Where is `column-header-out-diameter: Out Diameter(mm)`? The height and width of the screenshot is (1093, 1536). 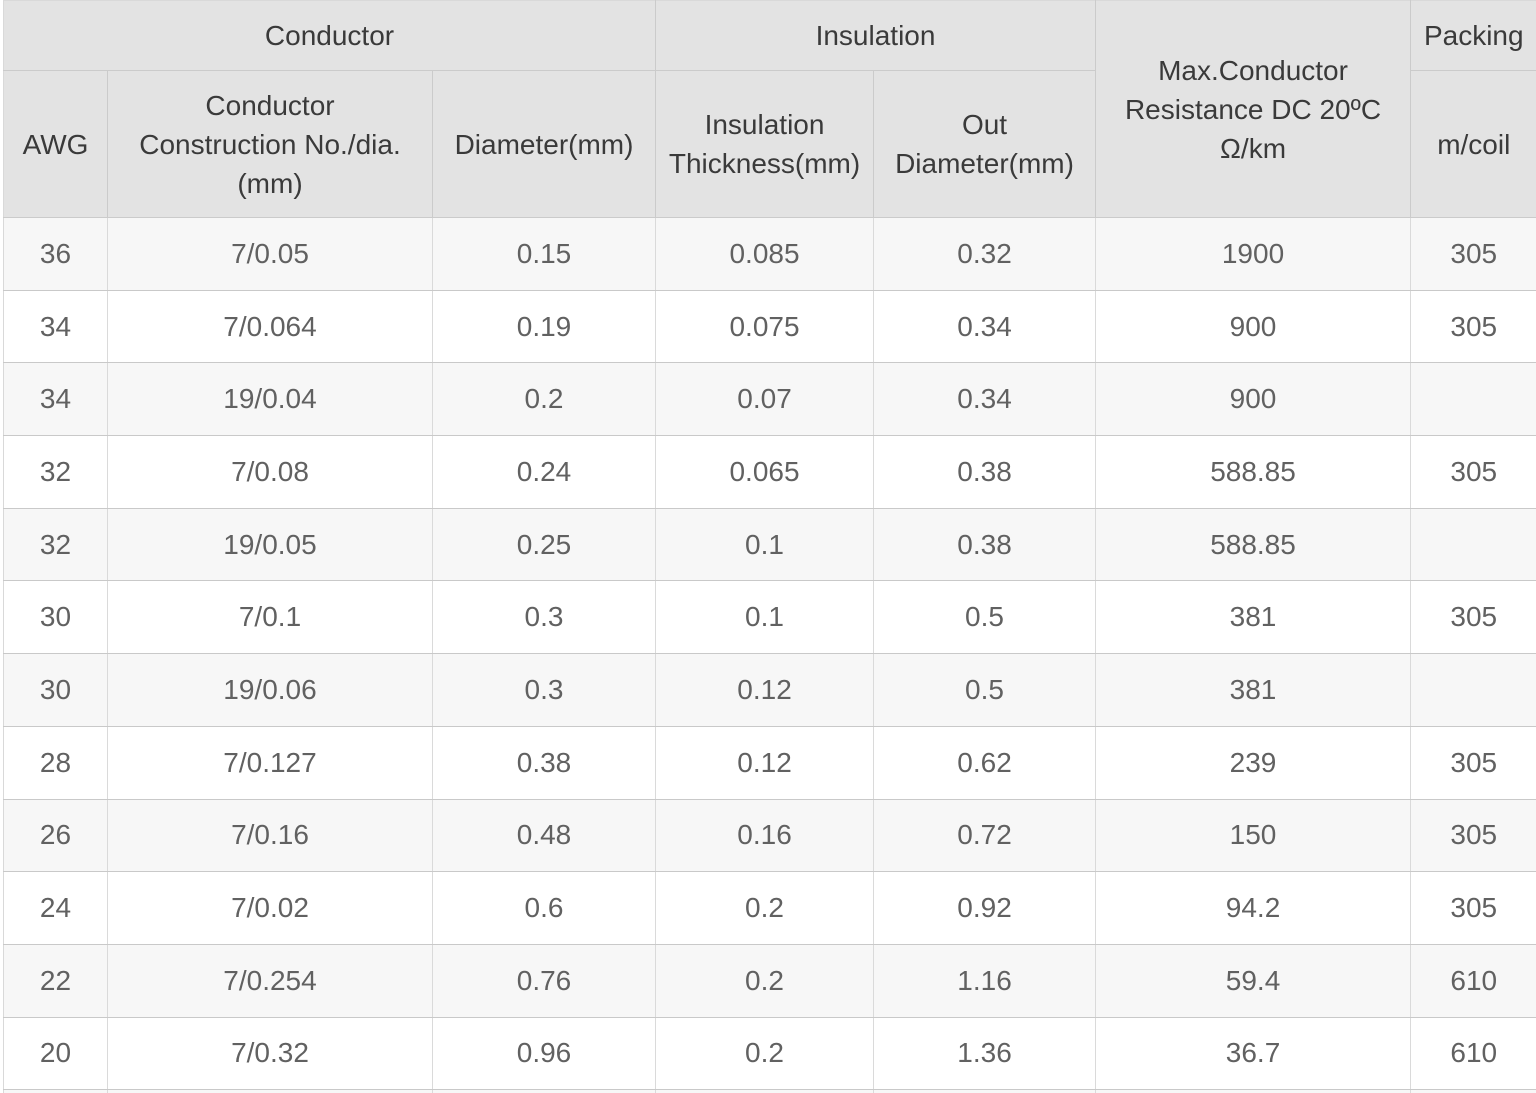 column-header-out-diameter: Out Diameter(mm) is located at coordinates (985, 144).